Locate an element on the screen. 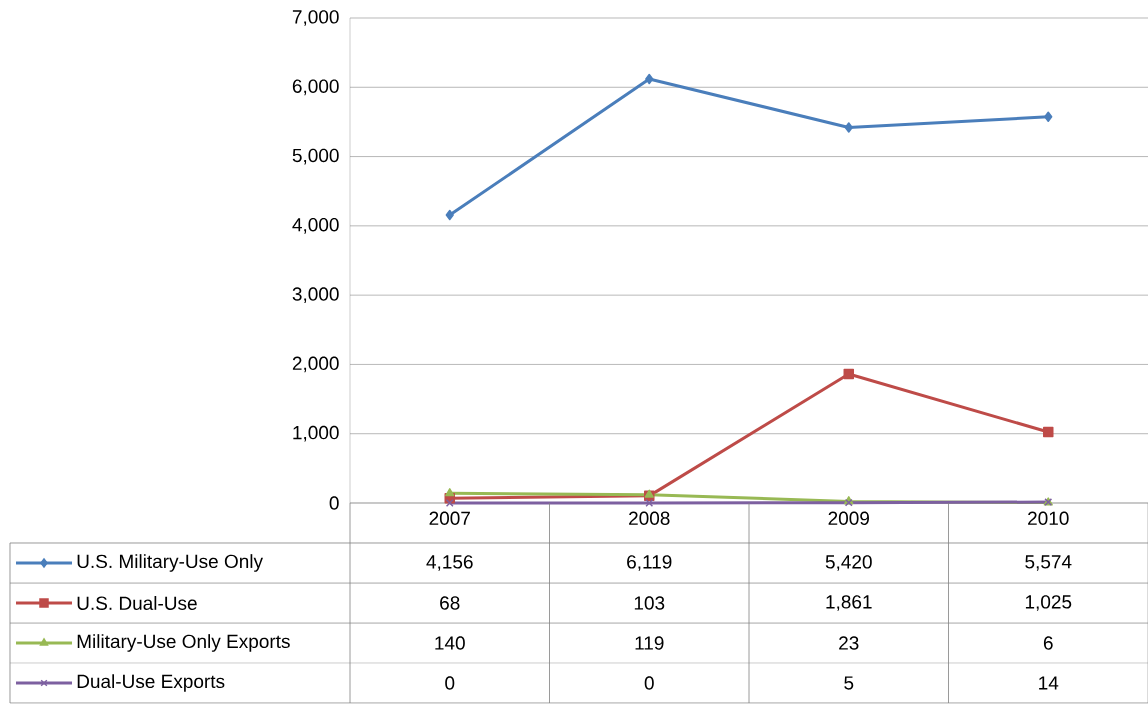 The image size is (1148, 707). y-tick-label: 0 is located at coordinates (334, 503).